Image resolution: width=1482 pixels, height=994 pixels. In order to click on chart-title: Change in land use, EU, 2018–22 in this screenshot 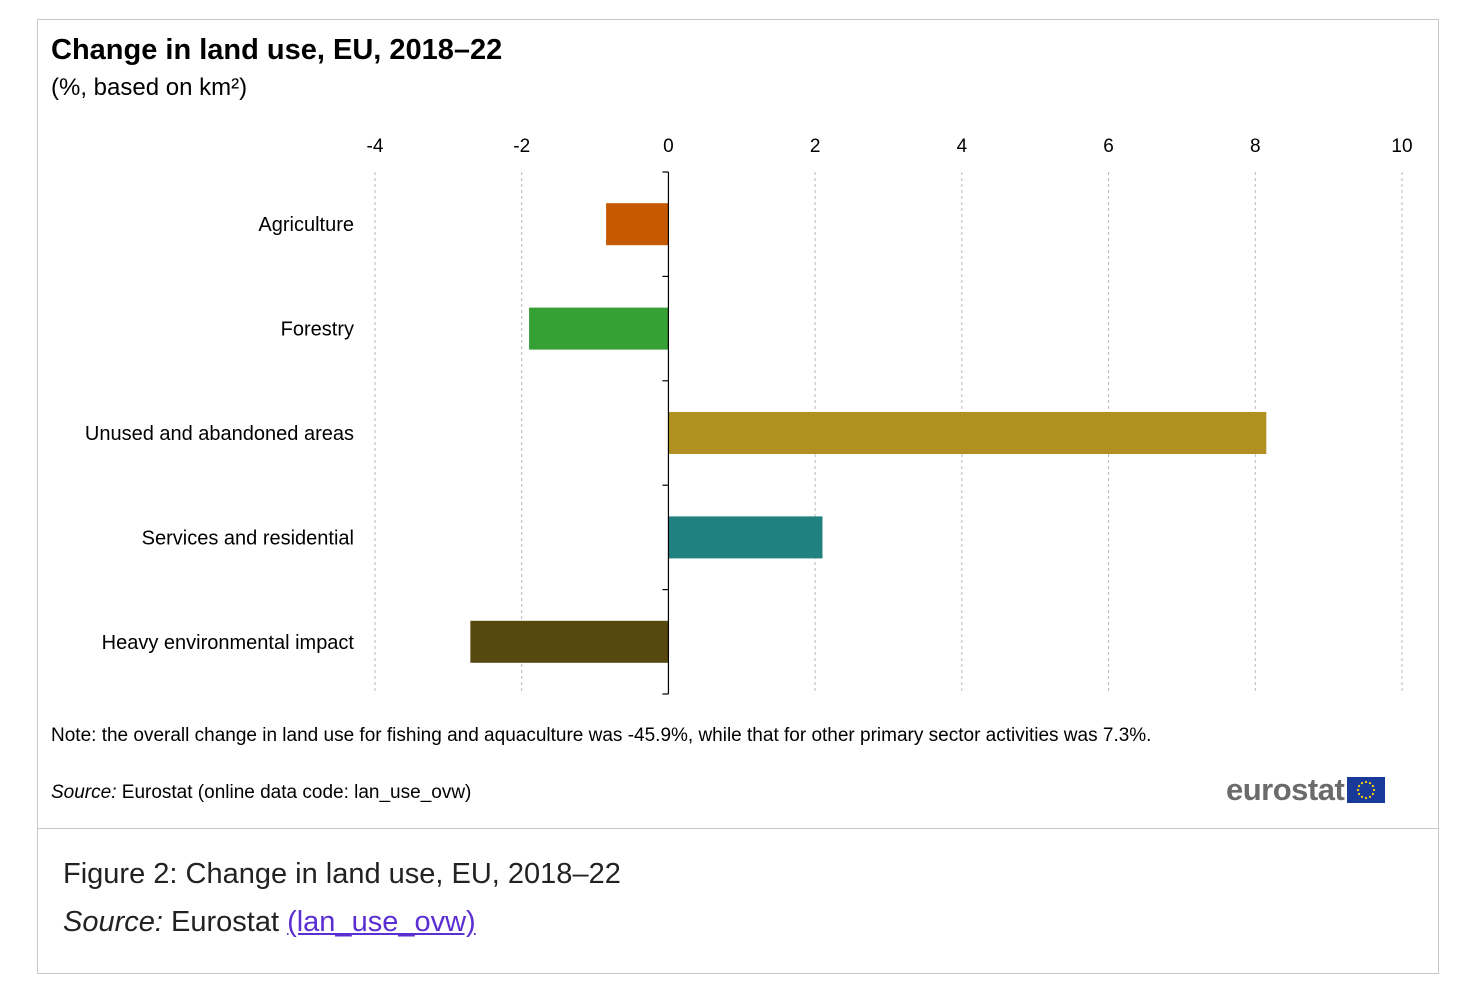, I will do `click(277, 50)`.